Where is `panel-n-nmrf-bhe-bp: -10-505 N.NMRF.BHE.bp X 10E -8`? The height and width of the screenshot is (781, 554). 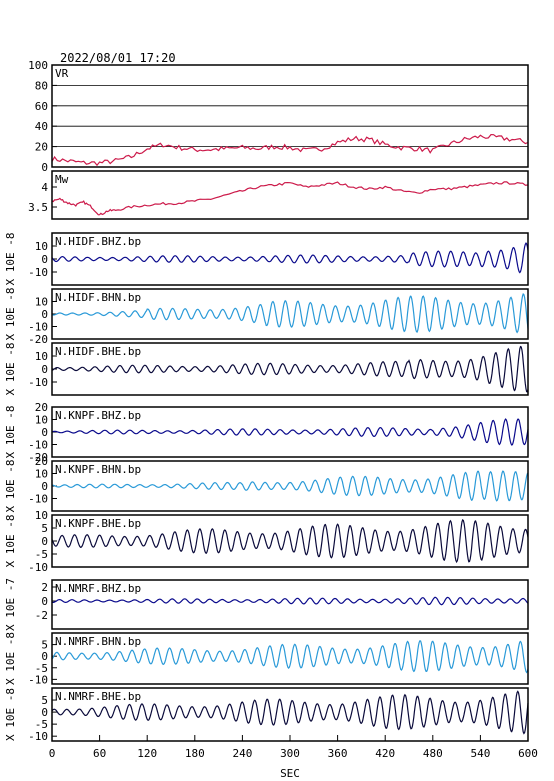
panel-n-nmrf-bhe-bp: -10-505 N.NMRF.BHE.bp X 10E -8 is located at coordinates (266, 715).